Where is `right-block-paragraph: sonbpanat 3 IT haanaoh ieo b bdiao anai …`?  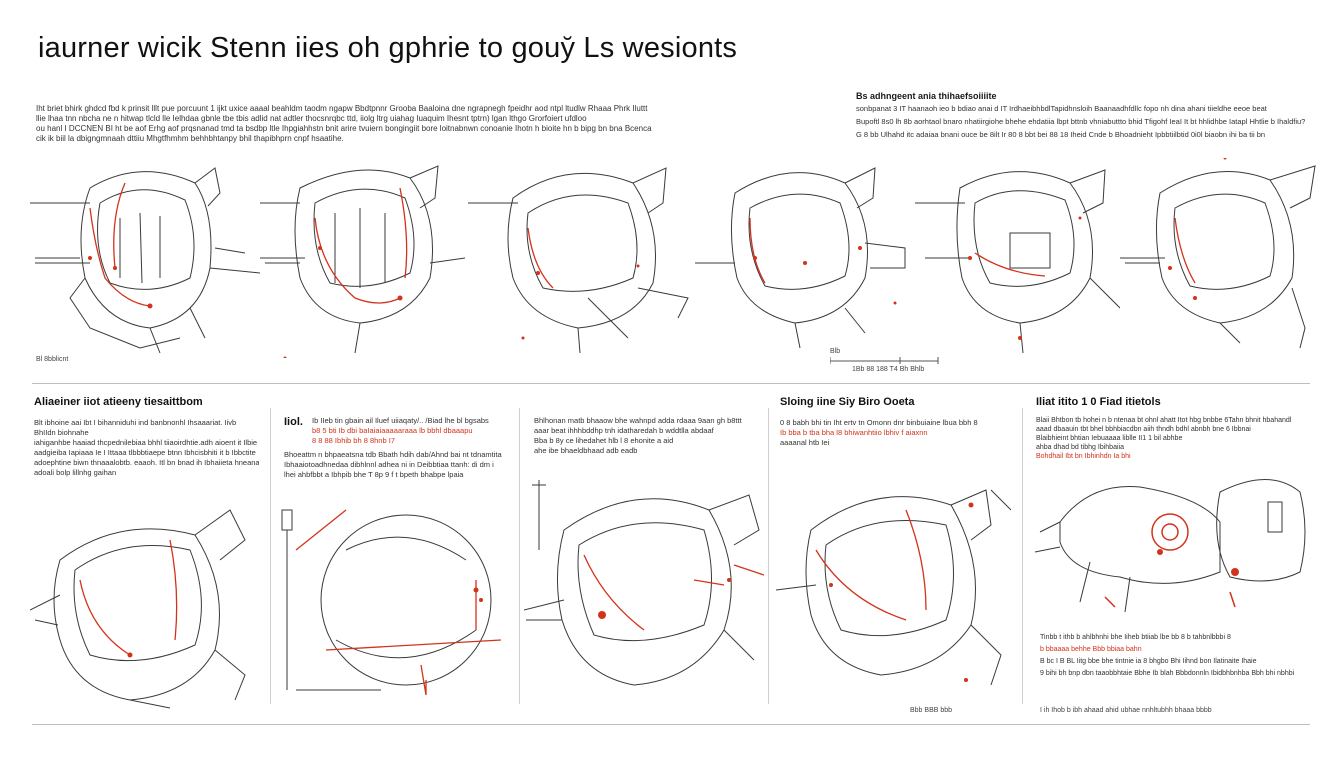
right-block-paragraph: sonbpanat 3 IT haanaoh ieo b bdiao anai … is located at coordinates (1081, 121).